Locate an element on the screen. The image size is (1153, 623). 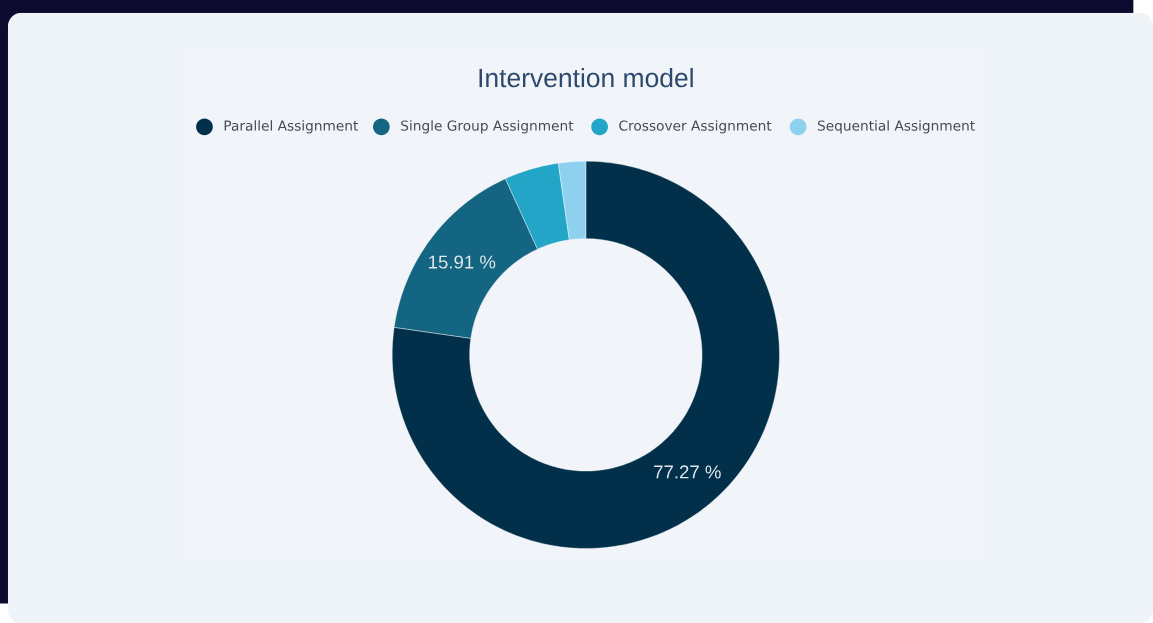
data-label: 77.27 % is located at coordinates (687, 472).